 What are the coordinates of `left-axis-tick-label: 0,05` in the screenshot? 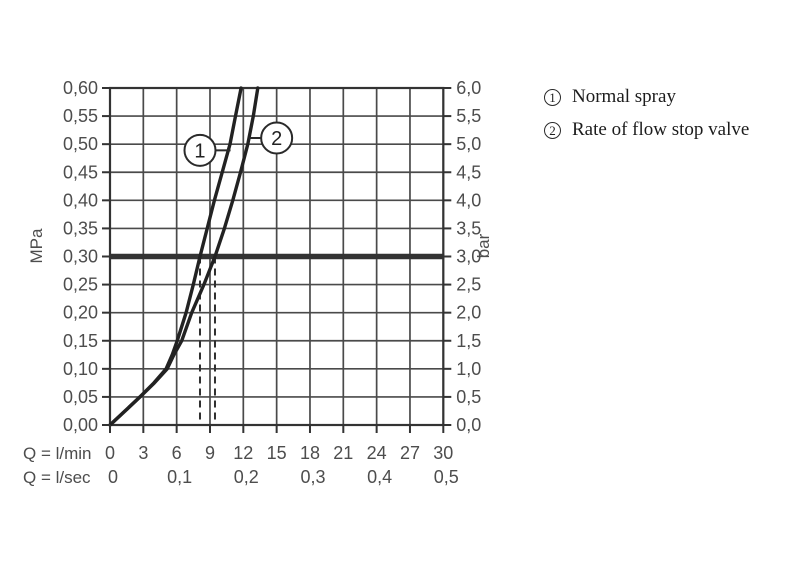 It's located at (80, 397).